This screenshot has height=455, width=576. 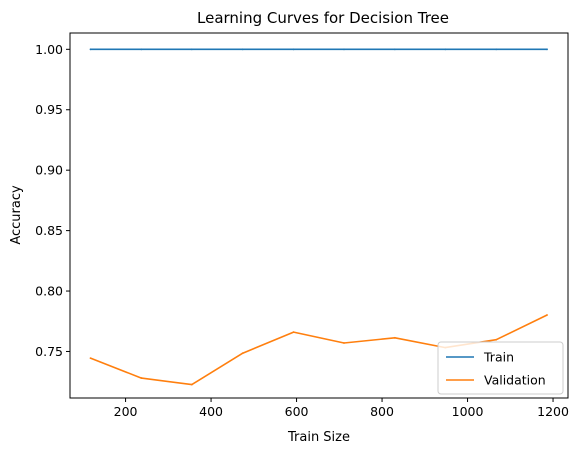 I want to click on y-axis-title: Accuracy, so click(x=16, y=215).